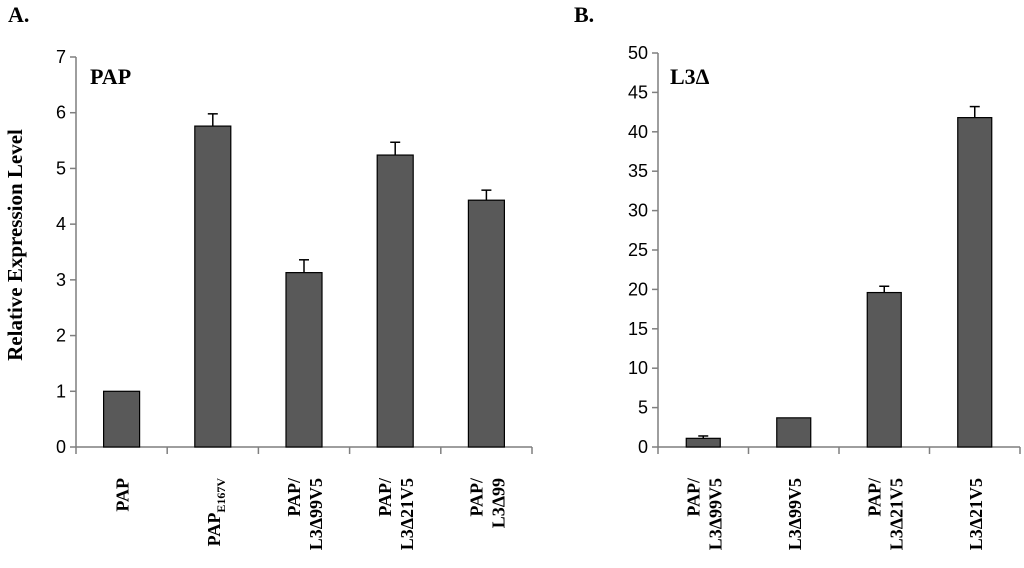 This screenshot has width=1024, height=568. What do you see at coordinates (643, 447) in the screenshot?
I see `panel-b-y-tick-label: 0` at bounding box center [643, 447].